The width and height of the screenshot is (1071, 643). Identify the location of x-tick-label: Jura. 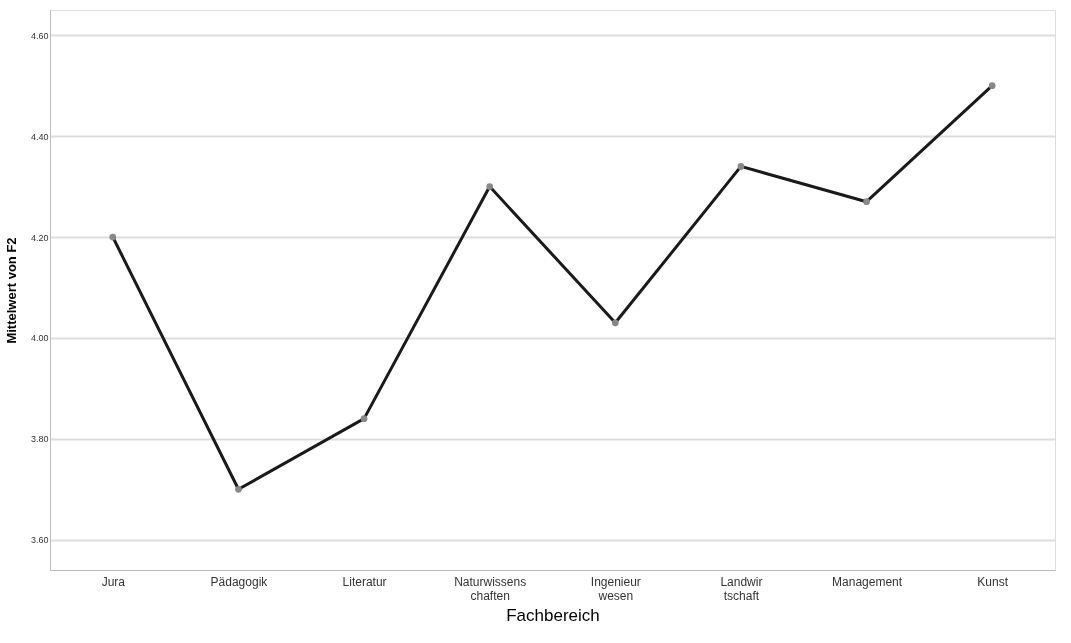
(113, 581).